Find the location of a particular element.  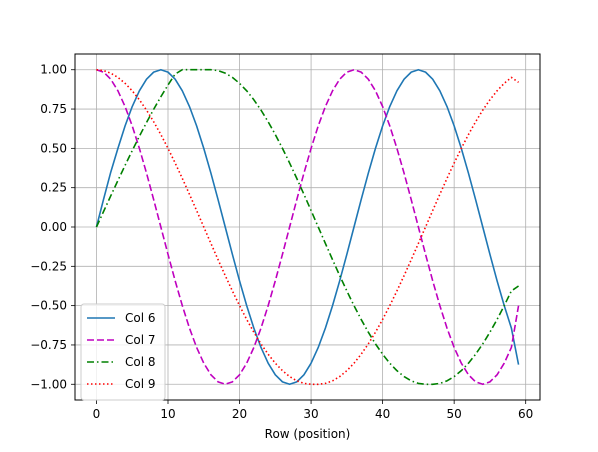

x-tick-label: 40 is located at coordinates (382, 414).